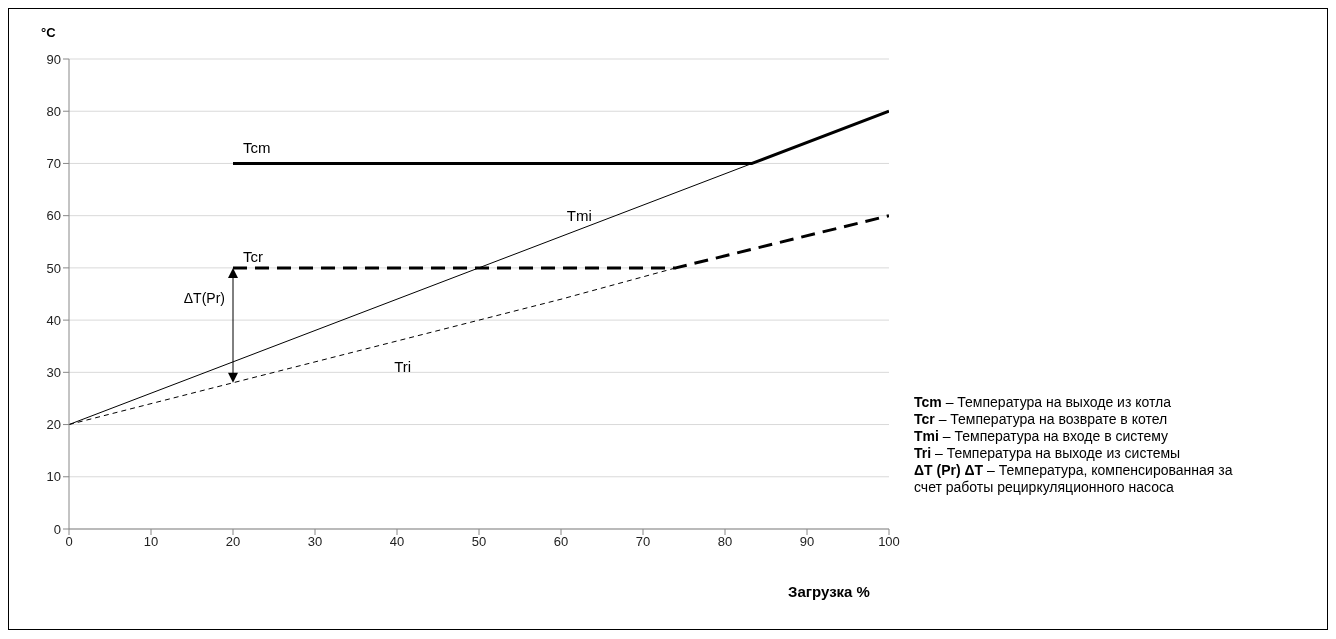  Describe the element at coordinates (57, 529) in the screenshot. I see `y-tick-label: 0` at that location.